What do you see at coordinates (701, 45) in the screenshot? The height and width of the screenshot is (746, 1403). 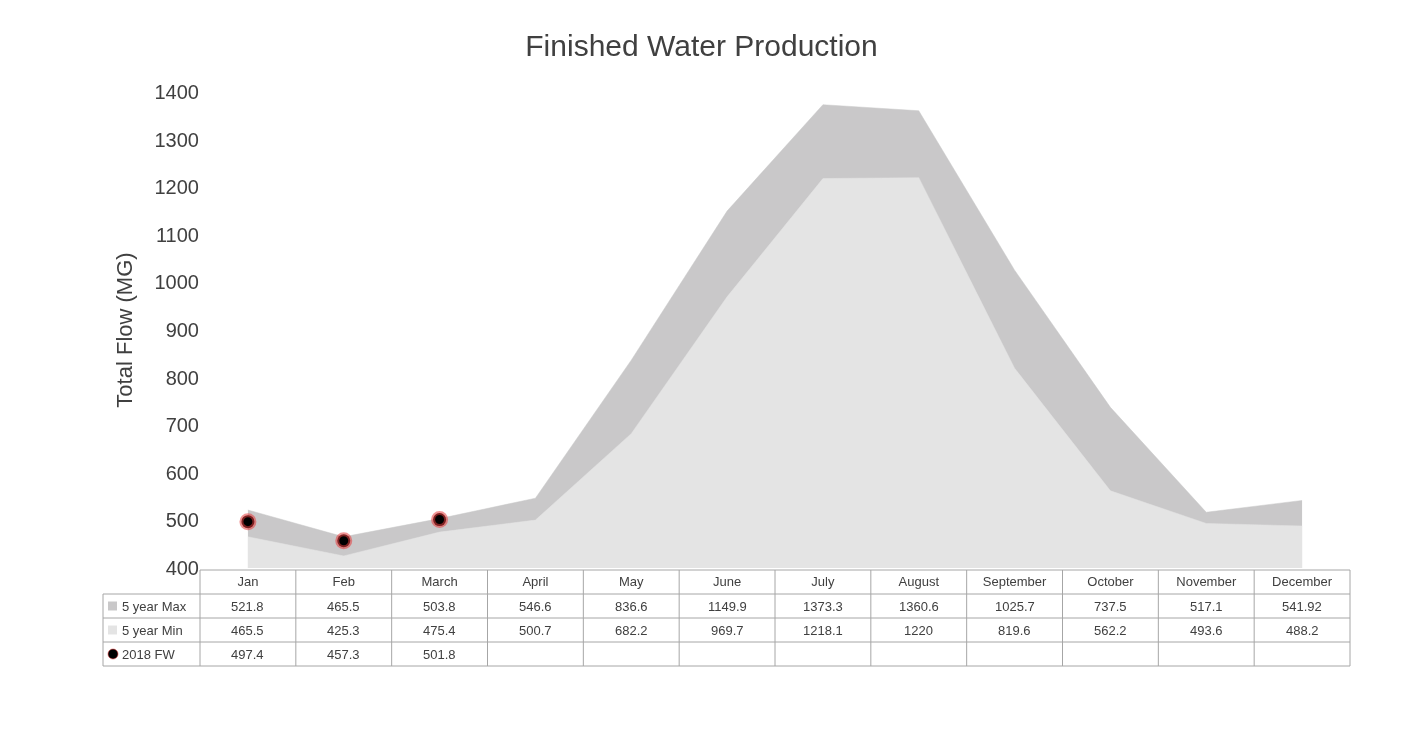 I see `chart-title: Finished Water Production` at bounding box center [701, 45].